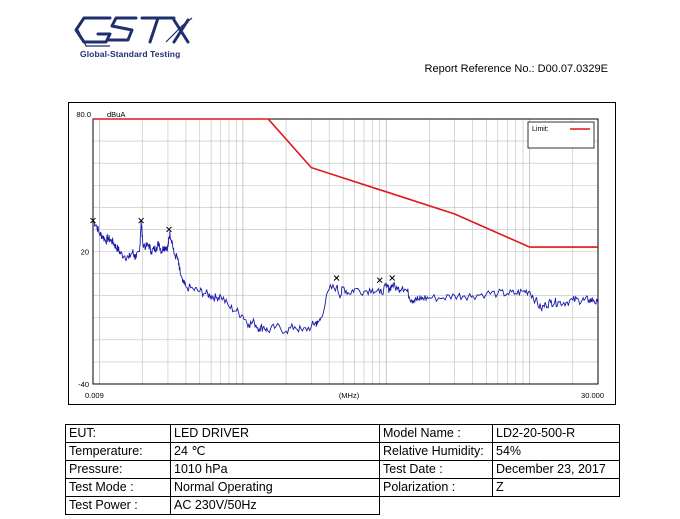 Image resolution: width=680 pixels, height=519 pixels. What do you see at coordinates (118, 487) in the screenshot?
I see `label-cell: Test Mode :` at bounding box center [118, 487].